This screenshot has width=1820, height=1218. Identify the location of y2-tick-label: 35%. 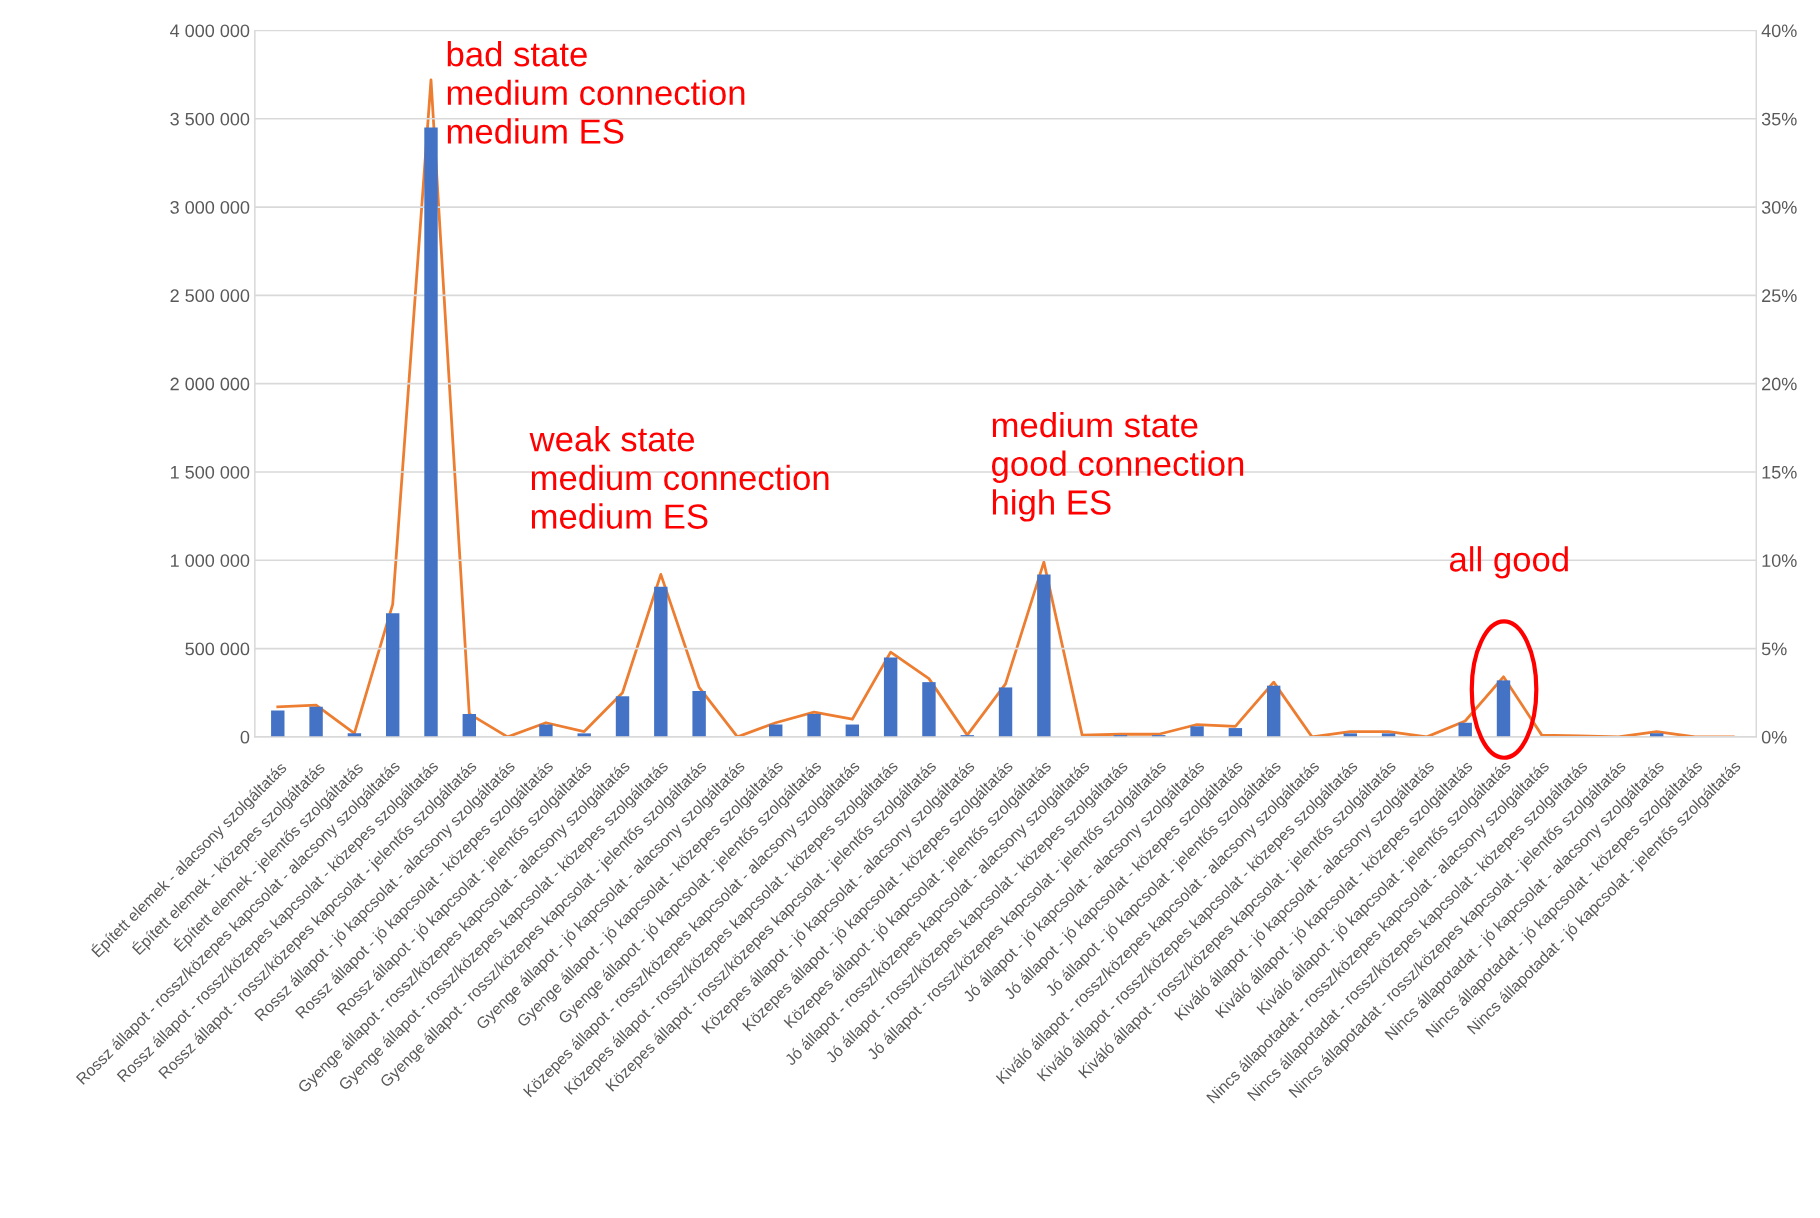
(1779, 119).